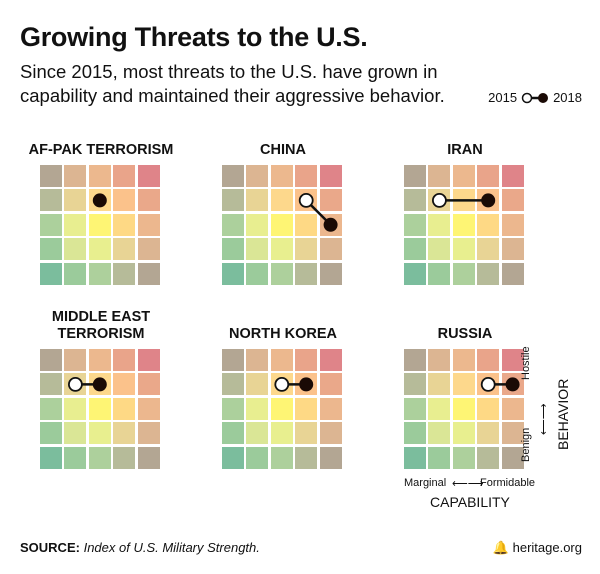  What do you see at coordinates (537, 547) in the screenshot?
I see `brand: 🔔 heritage.org` at bounding box center [537, 547].